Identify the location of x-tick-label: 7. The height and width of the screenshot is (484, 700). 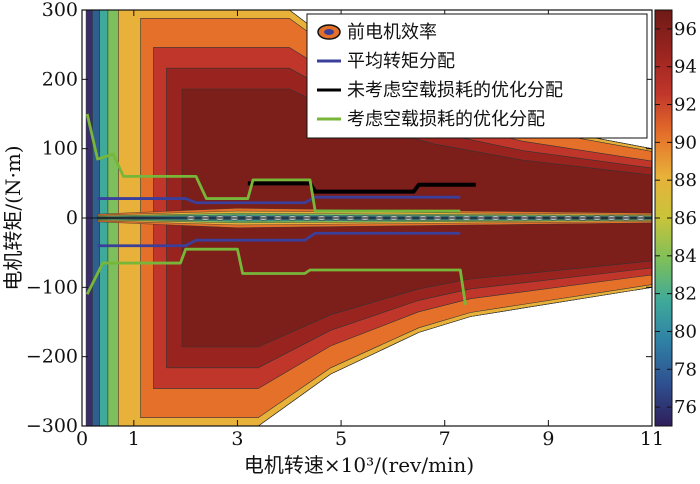
(445, 439).